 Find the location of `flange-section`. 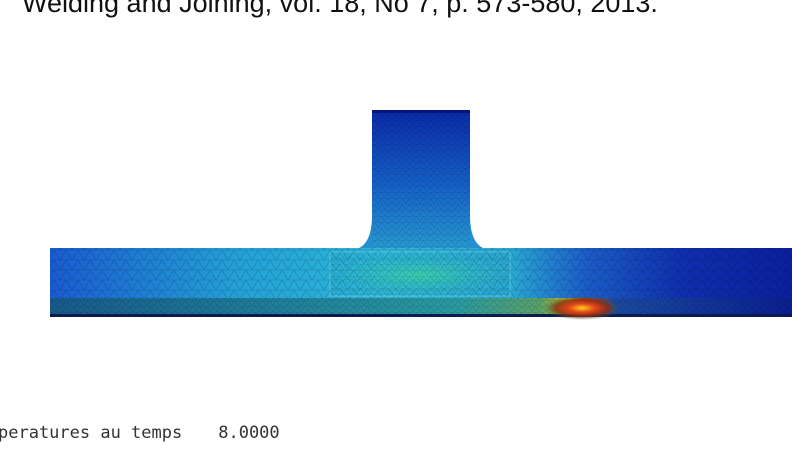

flange-section is located at coordinates (421, 274).